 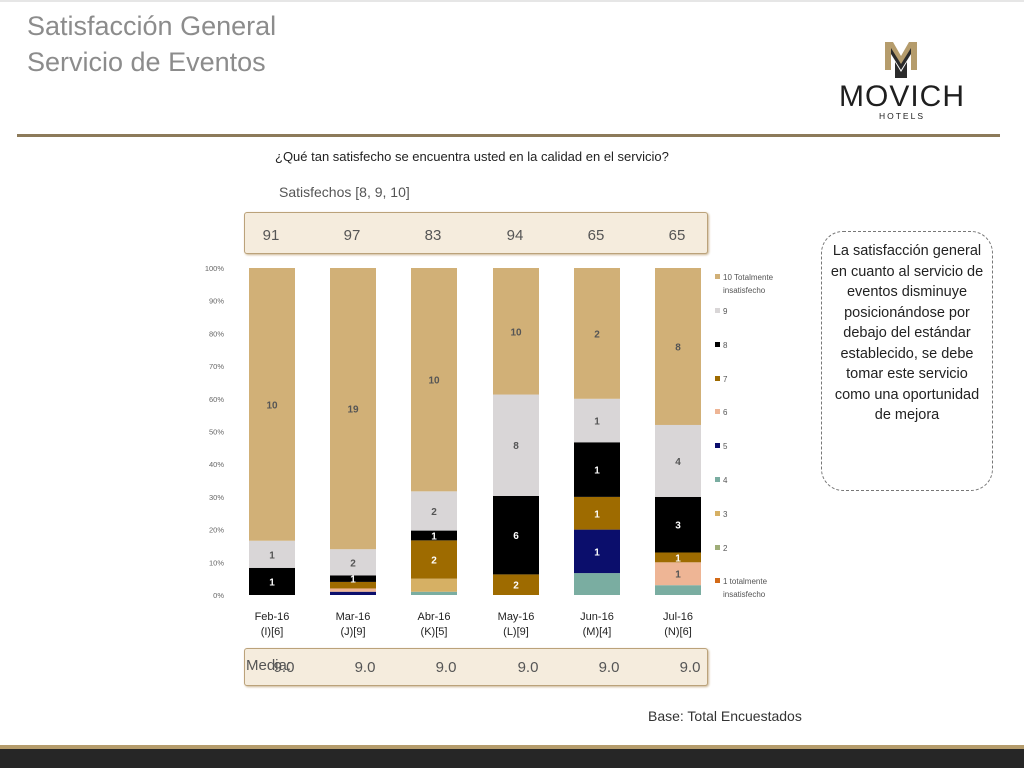 I want to click on legend-label: 1 totalmente, so click(x=745, y=581).